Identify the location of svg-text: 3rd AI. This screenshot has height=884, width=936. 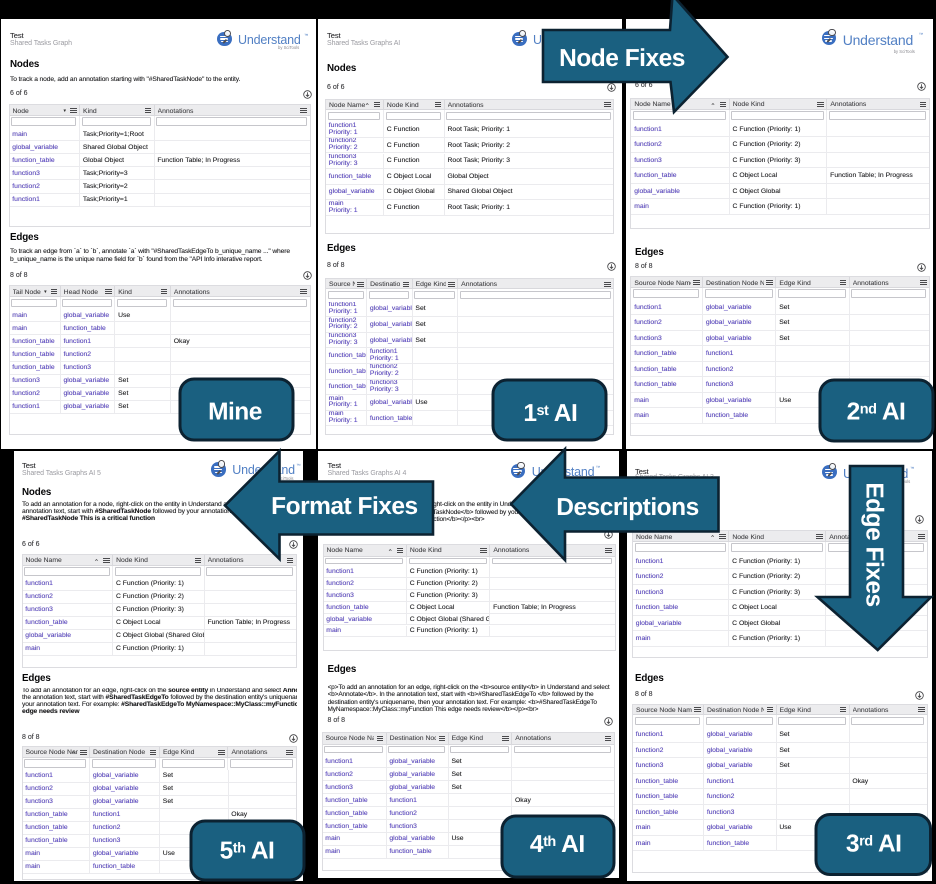
(874, 843).